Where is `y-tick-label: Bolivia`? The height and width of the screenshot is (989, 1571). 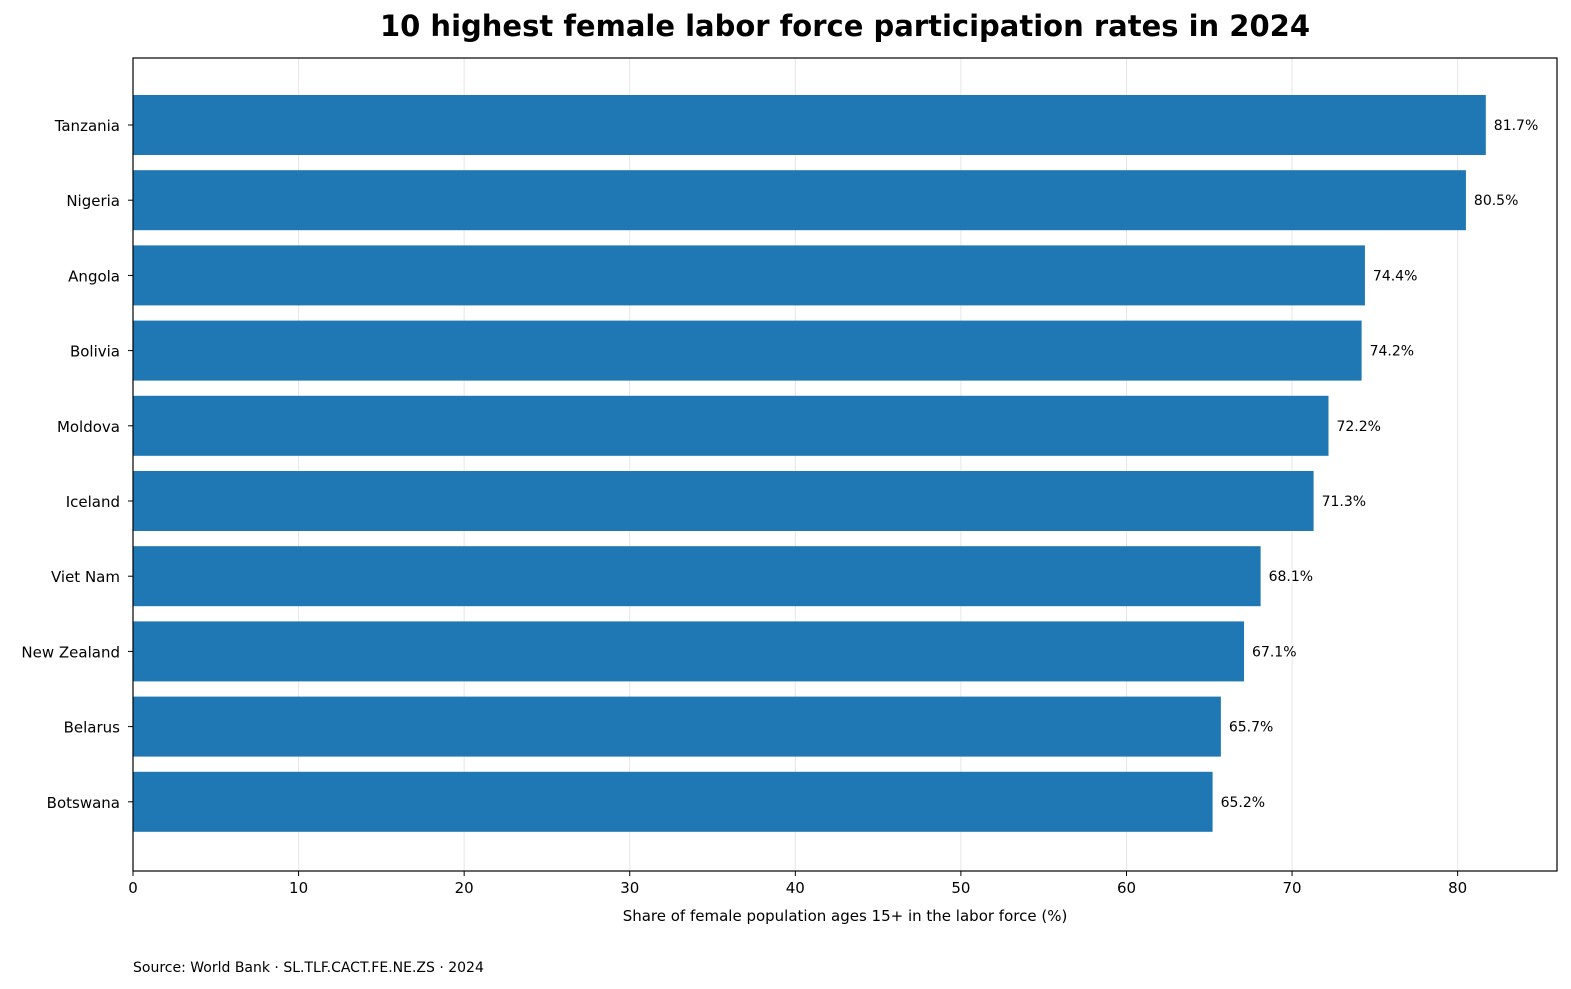 y-tick-label: Bolivia is located at coordinates (95, 352).